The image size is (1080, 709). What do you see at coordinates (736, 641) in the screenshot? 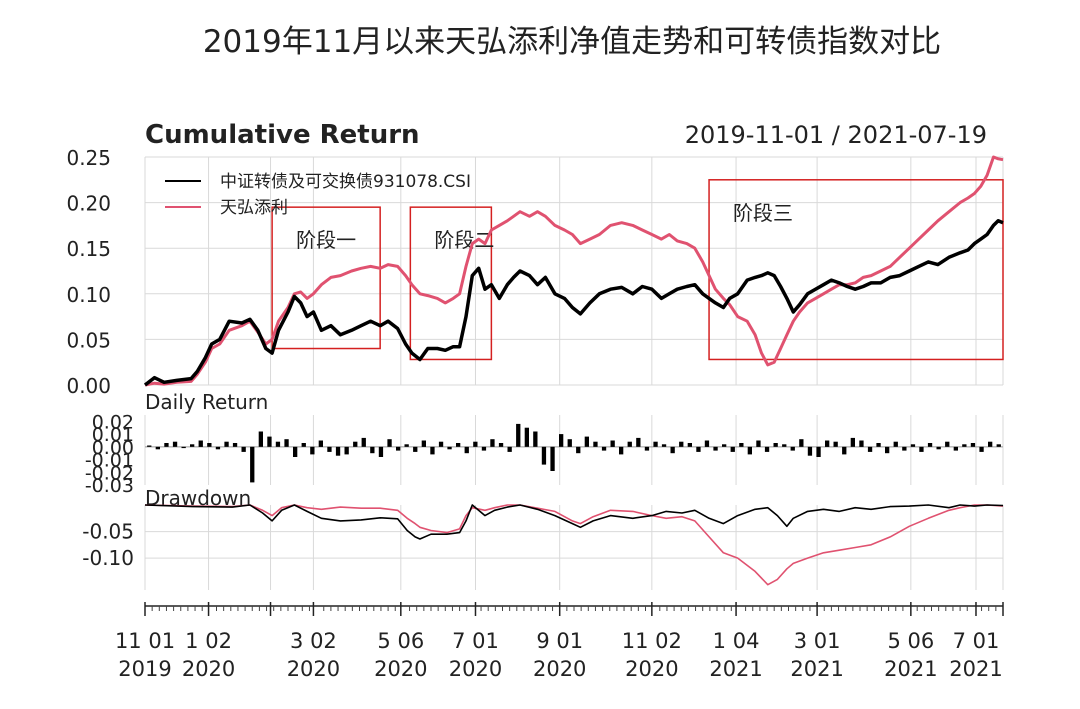
I see `x-tick-label: 1 04` at bounding box center [736, 641].